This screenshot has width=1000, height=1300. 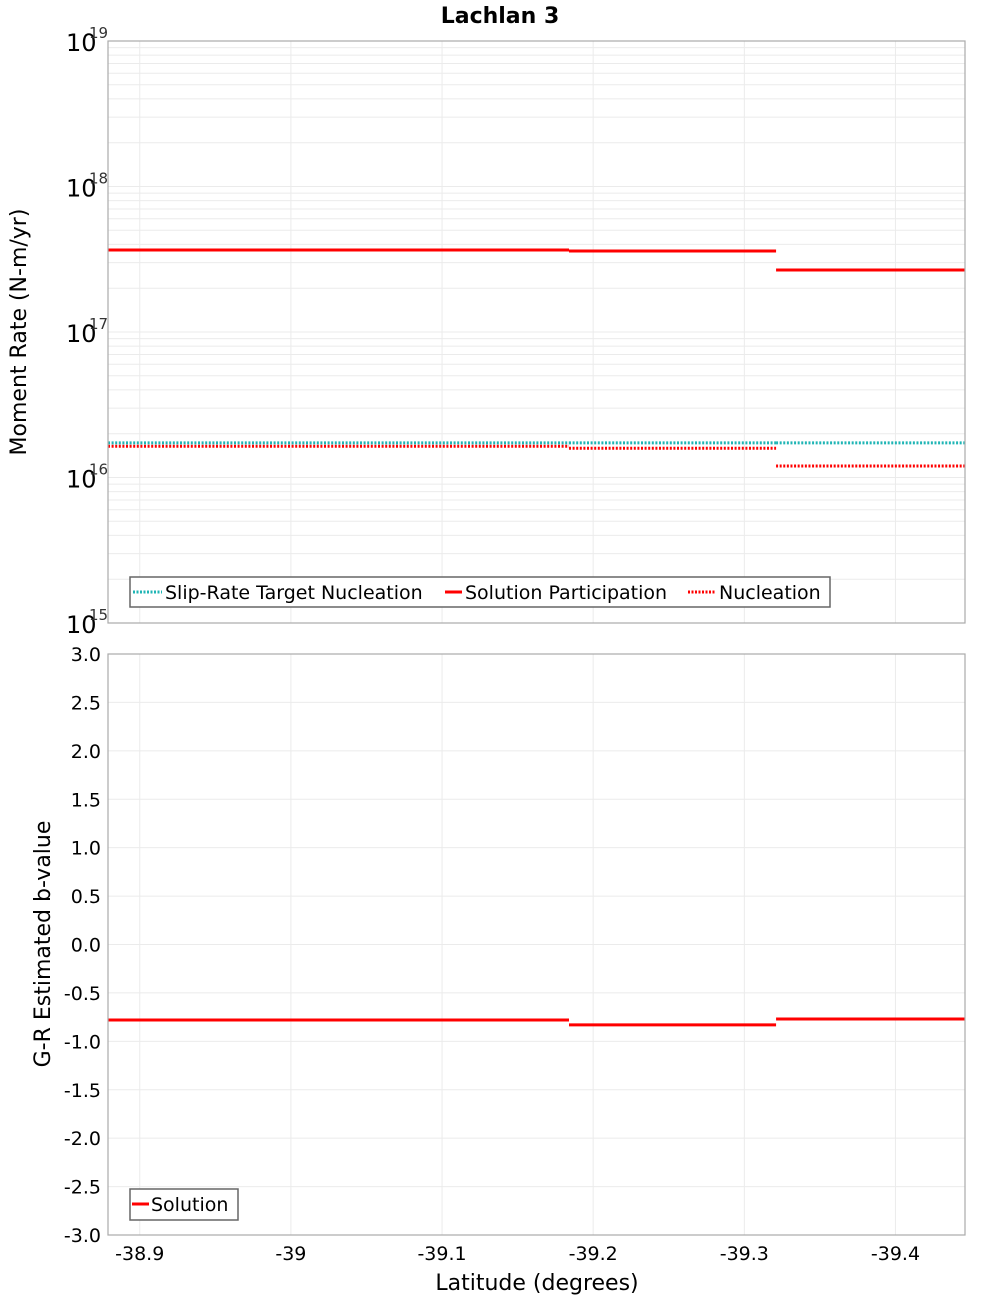 I want to click on x-tick-label: -39.2, so click(x=593, y=1254).